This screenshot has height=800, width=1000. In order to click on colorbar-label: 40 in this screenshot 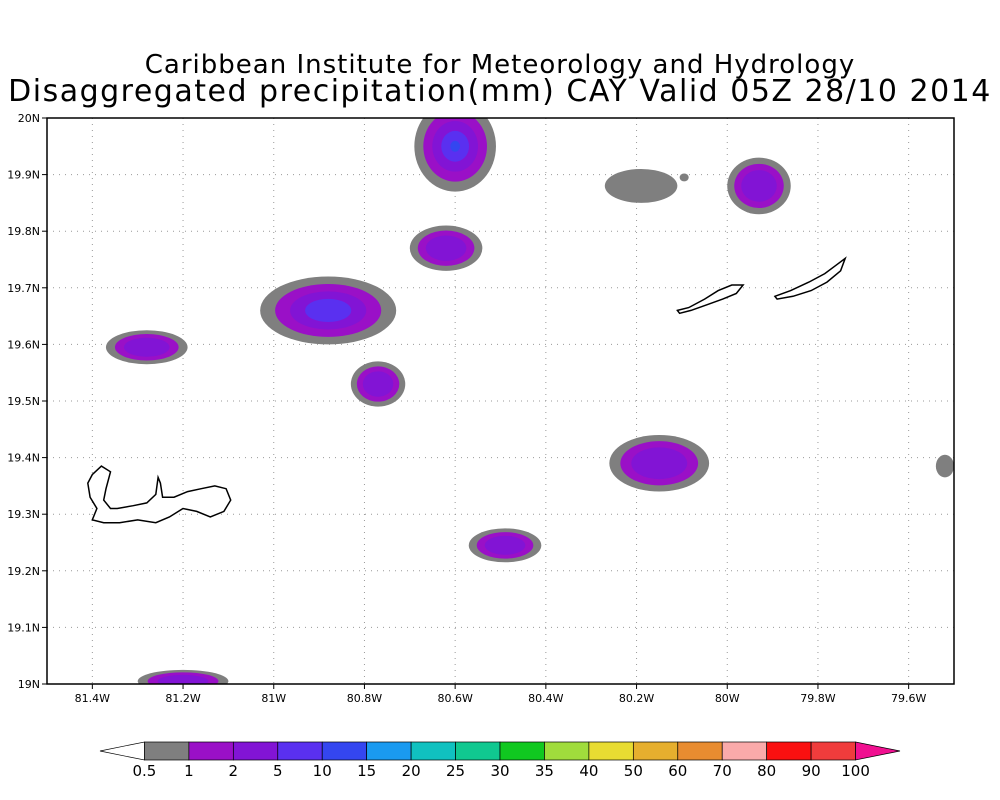, I will do `click(588, 771)`.